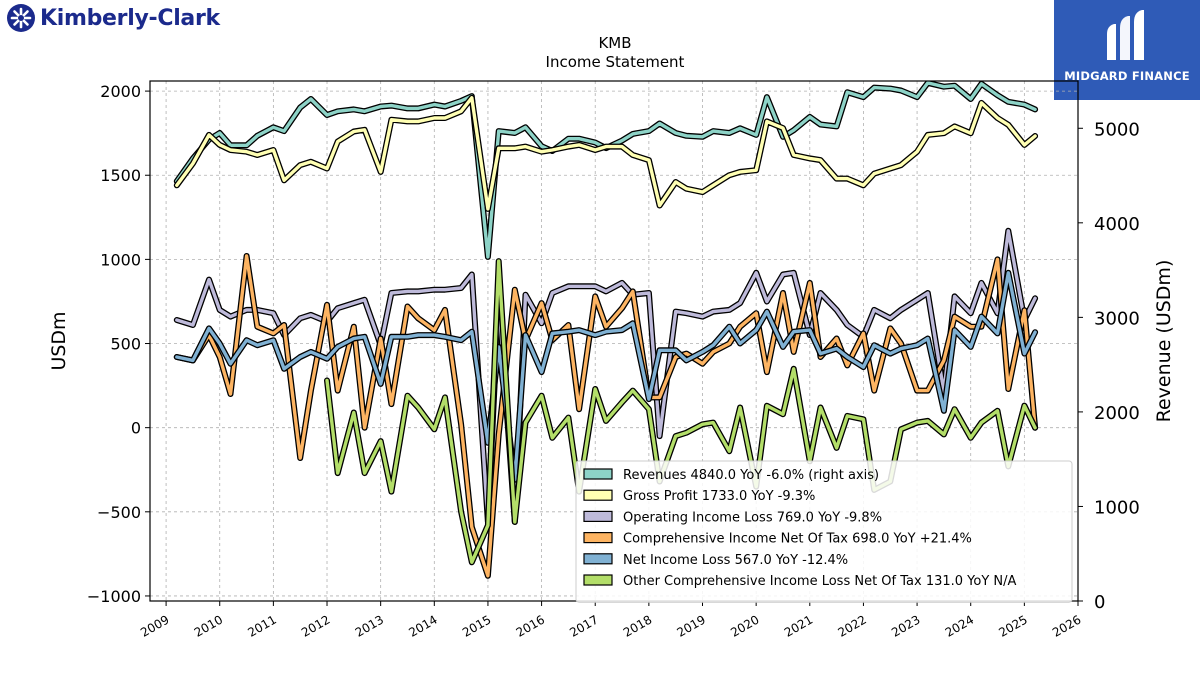 The width and height of the screenshot is (1200, 675). Describe the element at coordinates (1125, 35) in the screenshot. I see `midgard-finance-emblem-icon` at that location.